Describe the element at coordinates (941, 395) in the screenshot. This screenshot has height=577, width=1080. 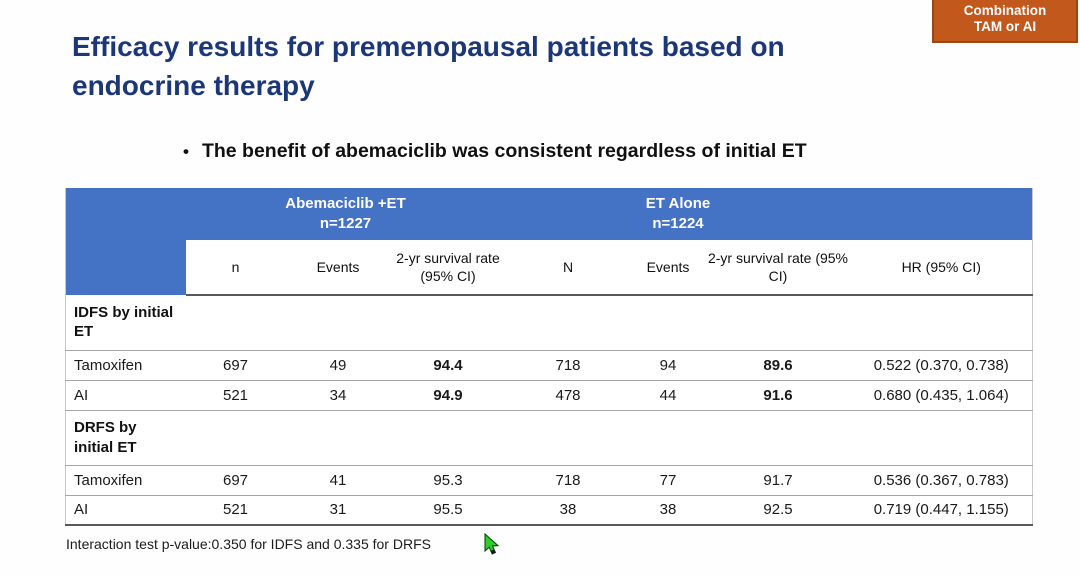
I see `cell-hr: 0.680 (0.435, 1.064)` at that location.